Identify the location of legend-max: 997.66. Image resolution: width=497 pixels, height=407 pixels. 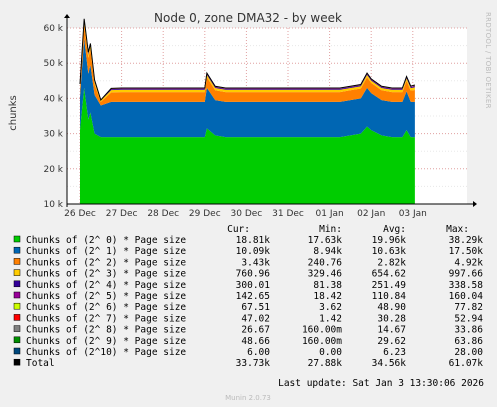
(466, 274).